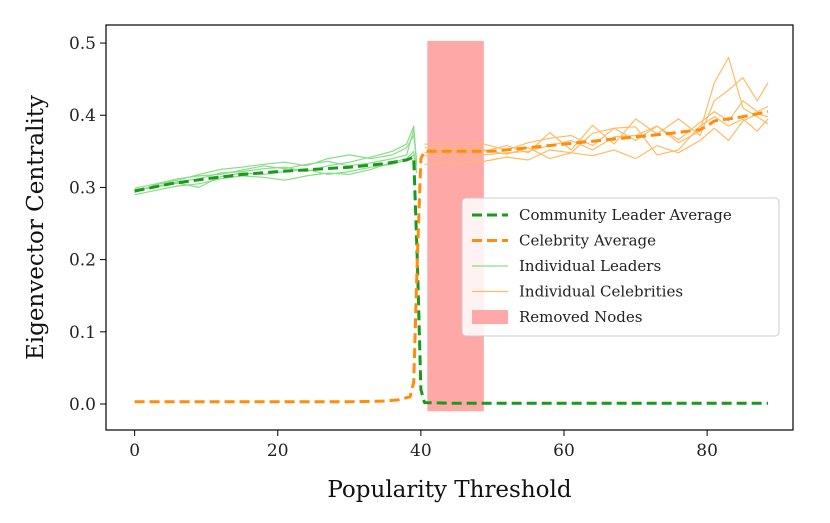 This screenshot has height=523, width=830. Describe the element at coordinates (82, 188) in the screenshot. I see `y-tick-label: 0.3` at that location.